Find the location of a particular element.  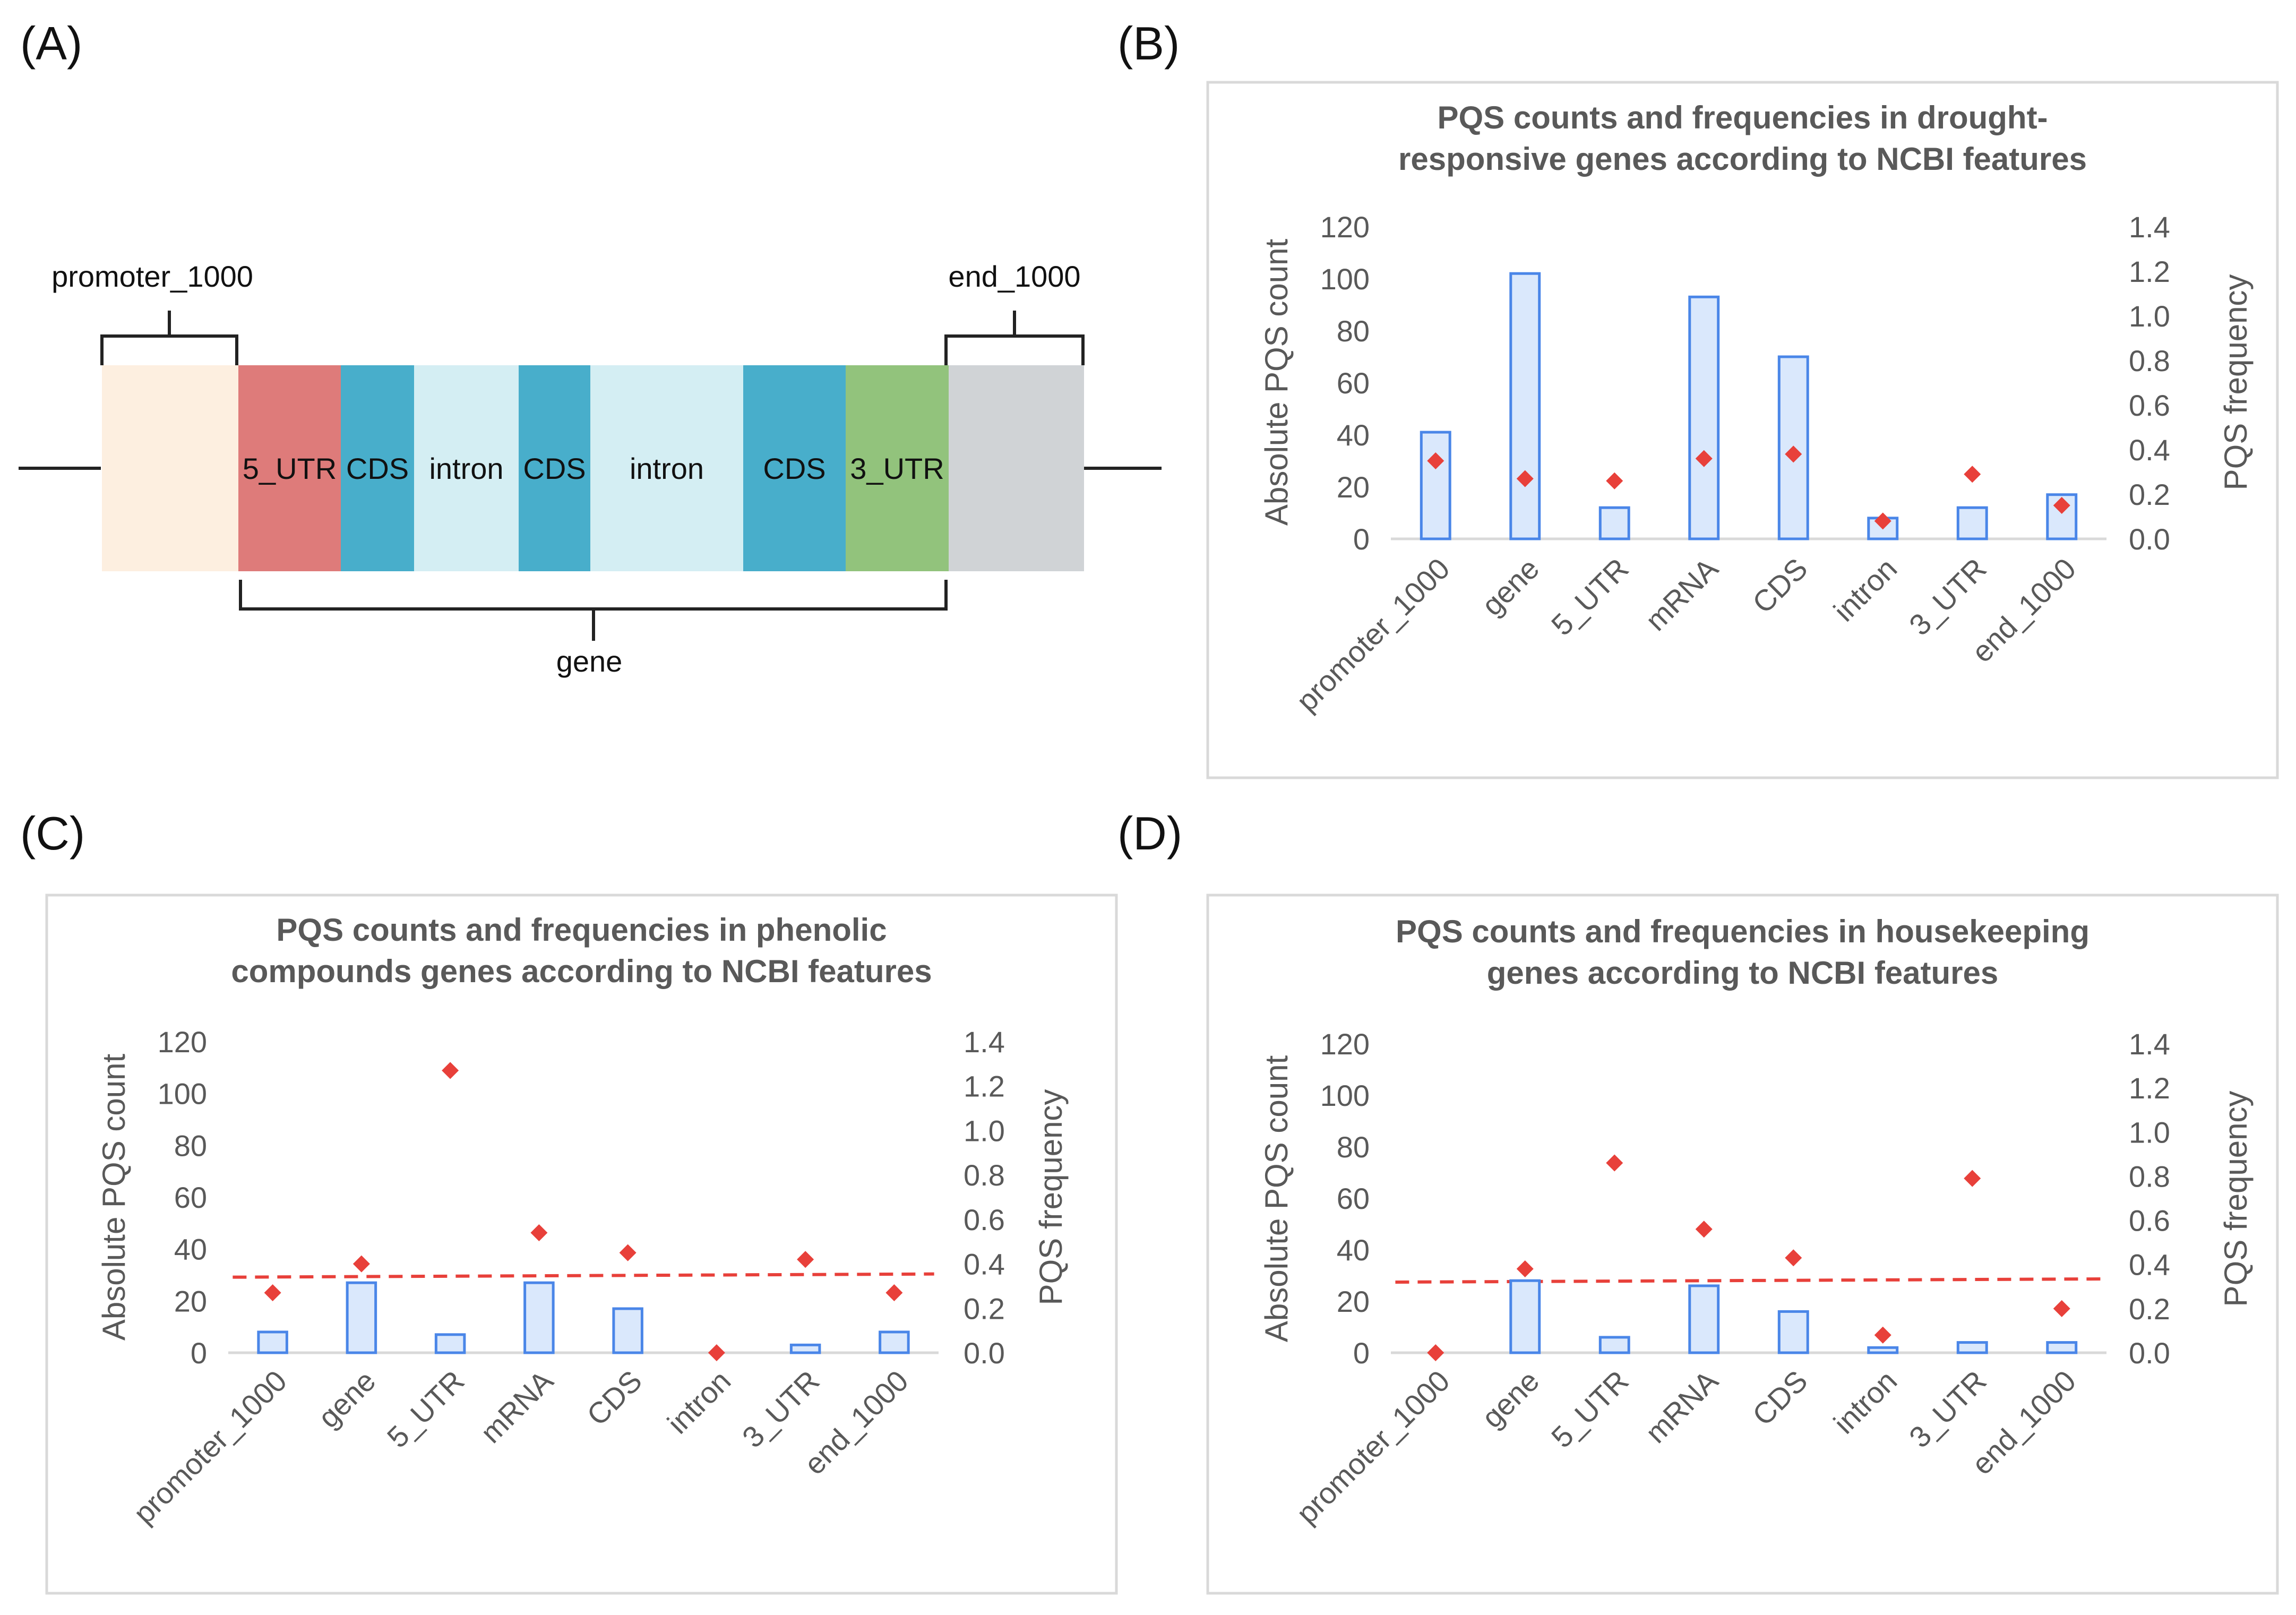

chart-title-line-0: PQS counts and frequencies in drought- is located at coordinates (1742, 117).